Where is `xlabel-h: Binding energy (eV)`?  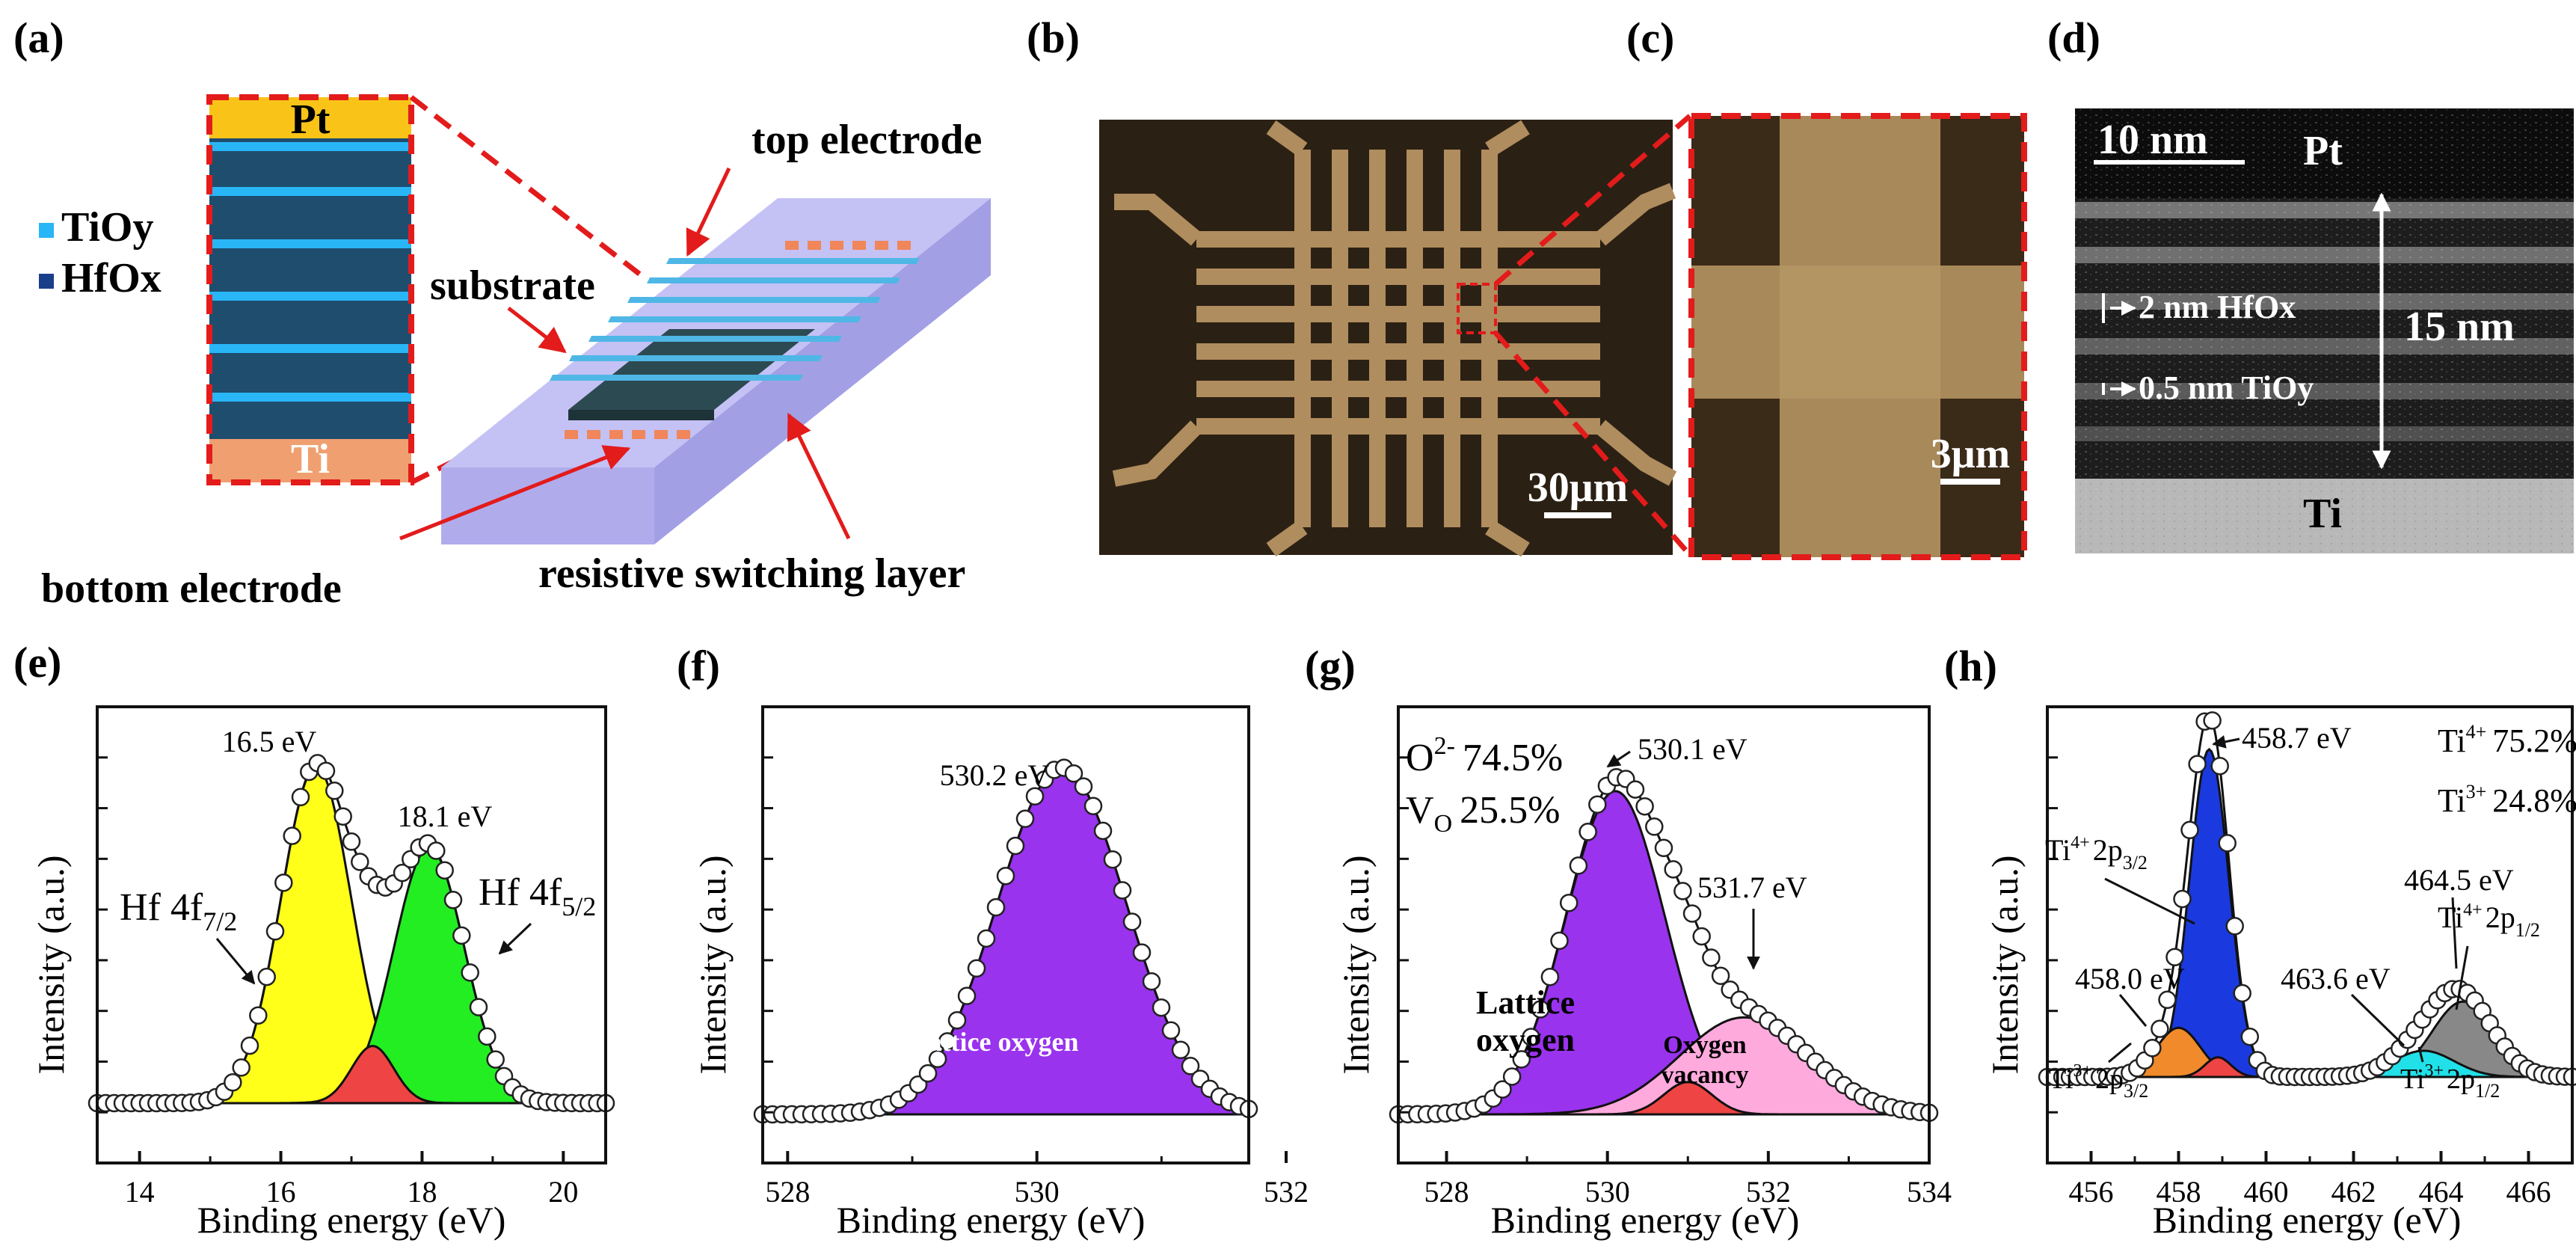 xlabel-h: Binding energy (eV) is located at coordinates (2307, 1220).